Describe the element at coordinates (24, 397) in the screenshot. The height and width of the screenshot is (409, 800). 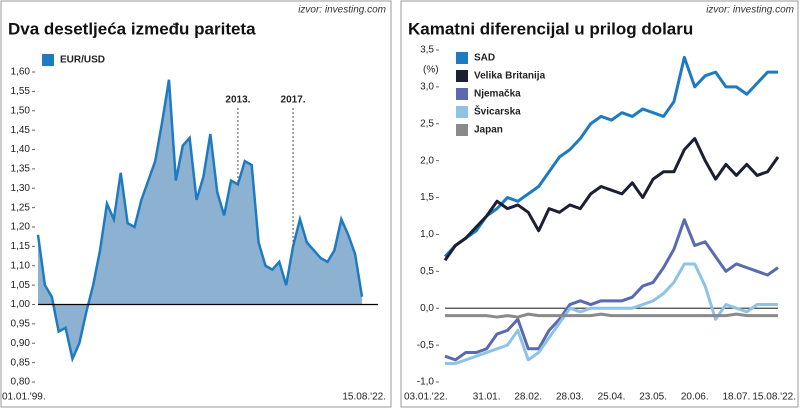
I see `x-tick-label: 01.01.'99.` at that location.